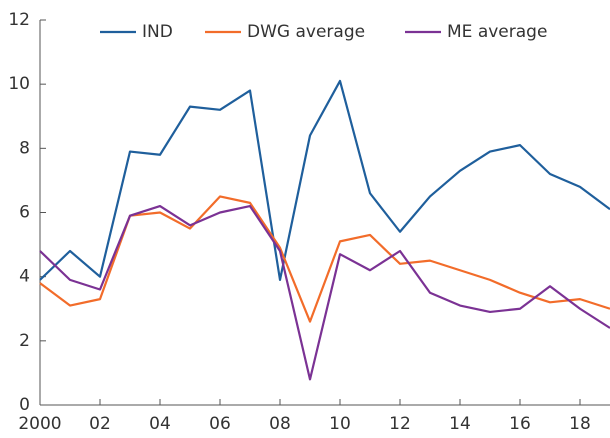 Image resolution: width=610 pixels, height=438 pixels. What do you see at coordinates (460, 424) in the screenshot?
I see `x-tick-label: 14` at bounding box center [460, 424].